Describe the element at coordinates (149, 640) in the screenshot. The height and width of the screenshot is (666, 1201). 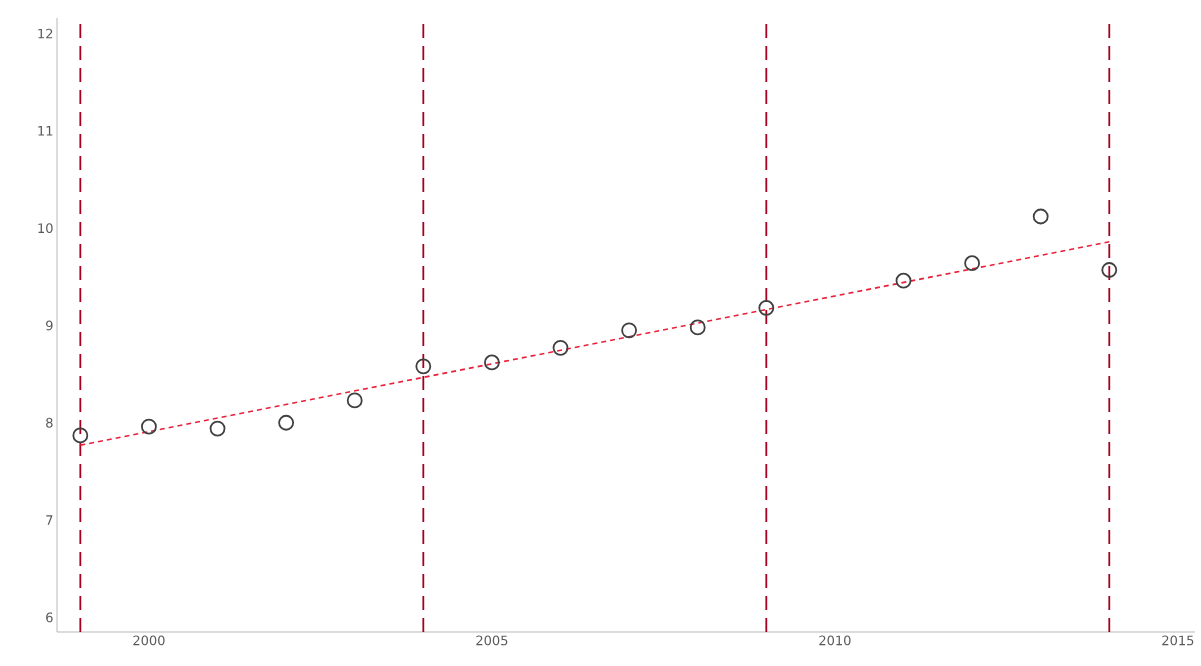
I see `x-tick-label: 2000` at that location.